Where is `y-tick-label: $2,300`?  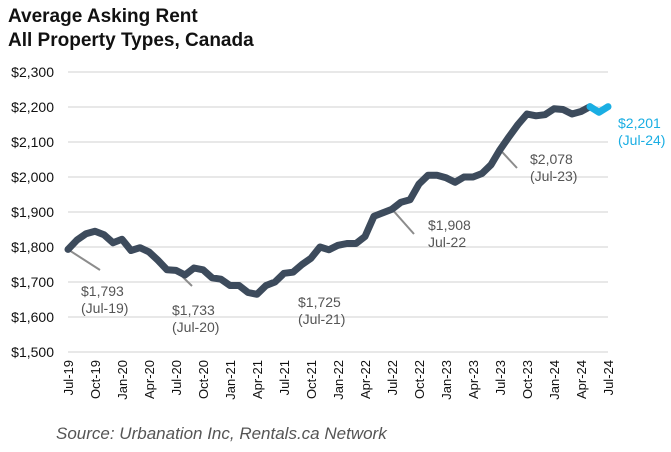
y-tick-label: $2,300 is located at coordinates (32, 72).